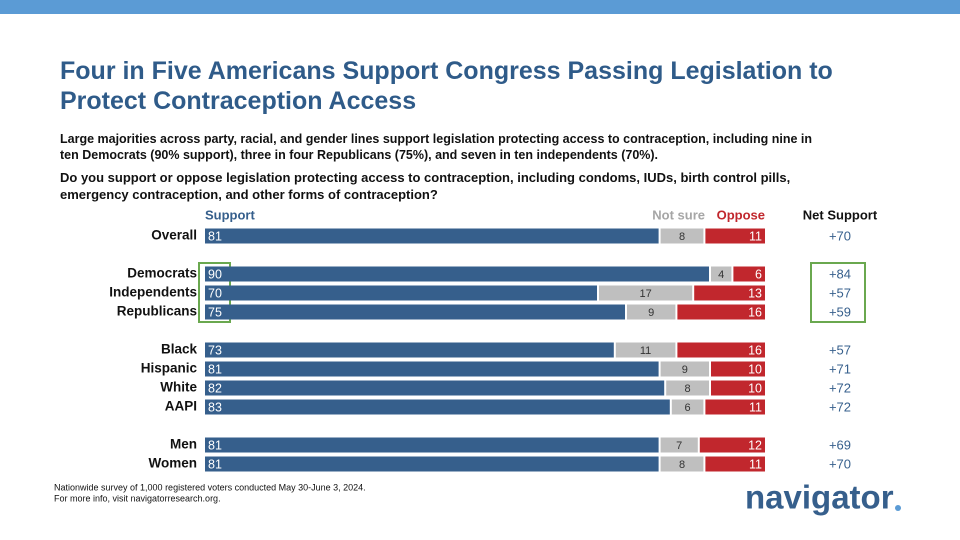 This screenshot has width=960, height=540. I want to click on category-label: Republicans, so click(157, 311).